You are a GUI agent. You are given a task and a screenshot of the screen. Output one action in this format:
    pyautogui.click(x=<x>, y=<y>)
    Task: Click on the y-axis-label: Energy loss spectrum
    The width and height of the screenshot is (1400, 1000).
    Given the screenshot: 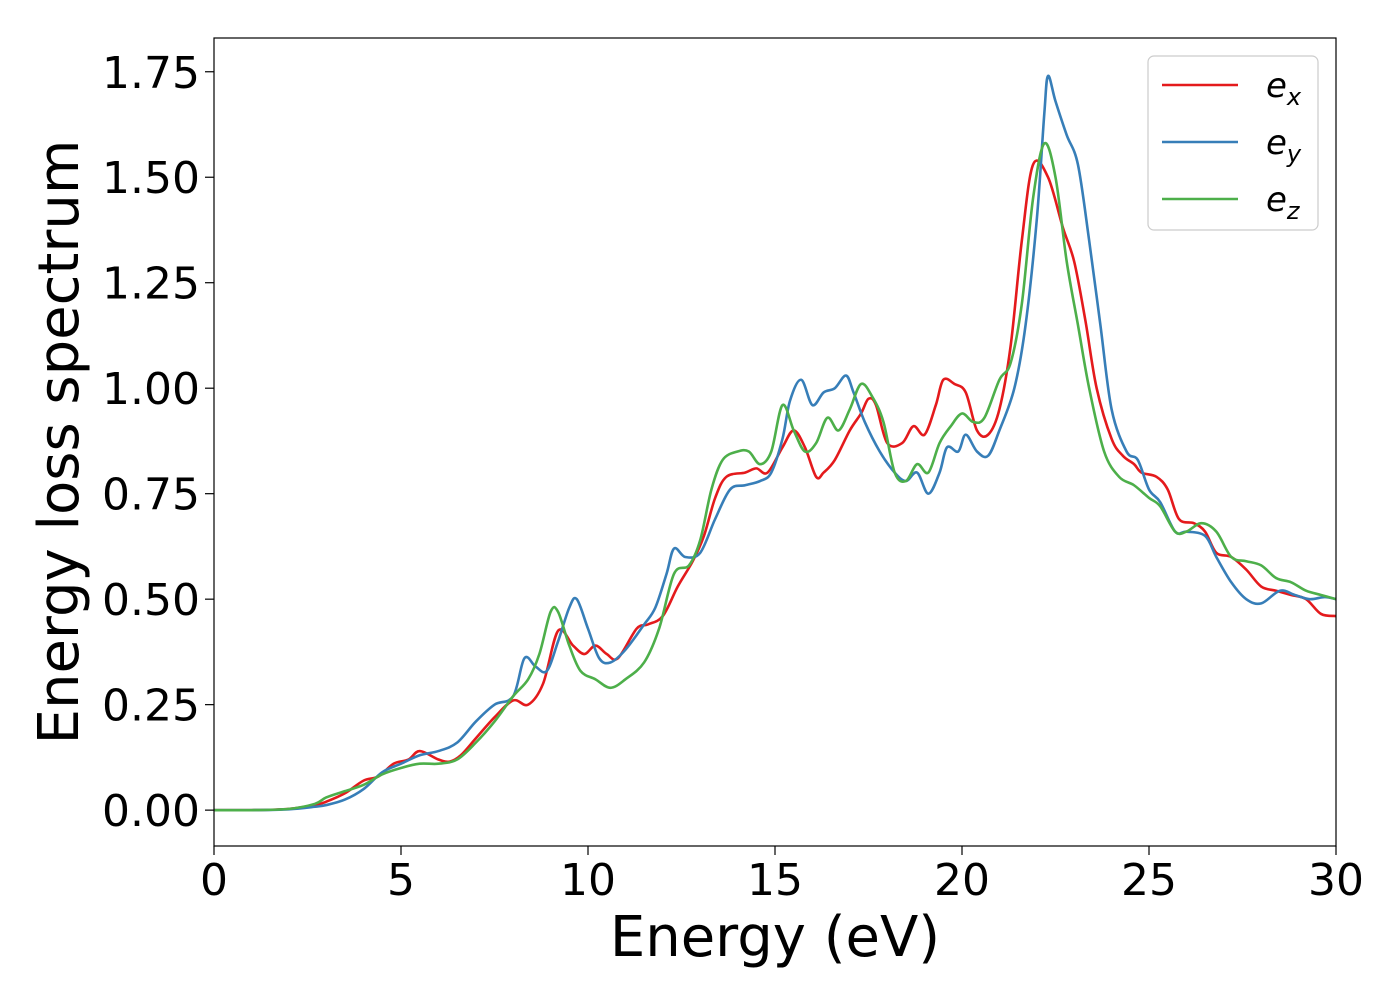 What is the action you would take?
    pyautogui.click(x=59, y=442)
    